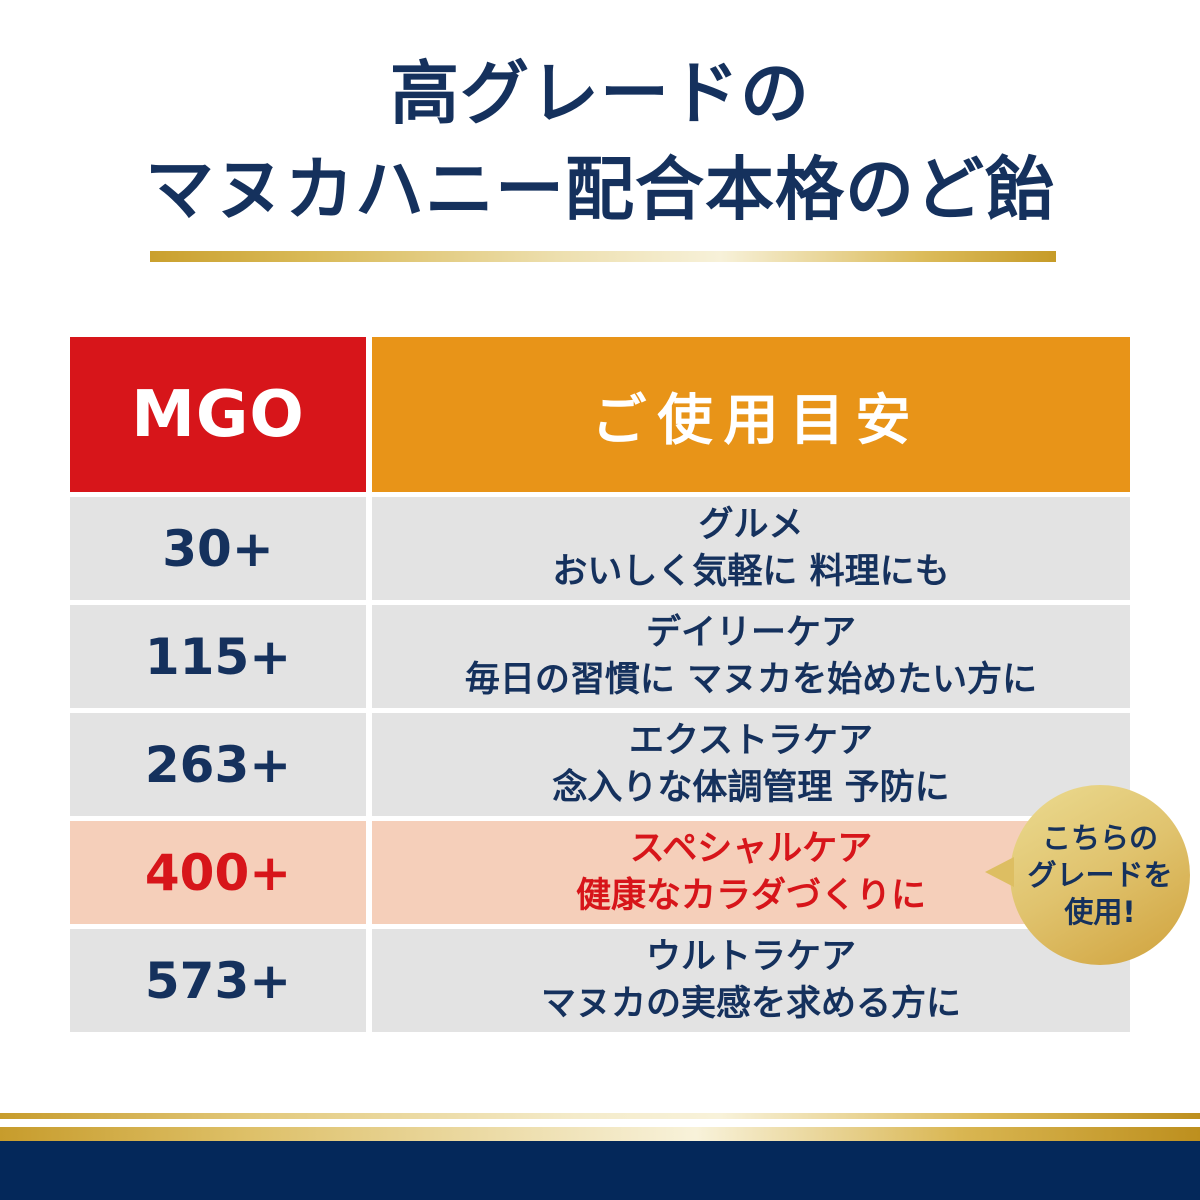 Image resolution: width=1200 pixels, height=1200 pixels. I want to click on callout-tail-left-icon, so click(999, 872).